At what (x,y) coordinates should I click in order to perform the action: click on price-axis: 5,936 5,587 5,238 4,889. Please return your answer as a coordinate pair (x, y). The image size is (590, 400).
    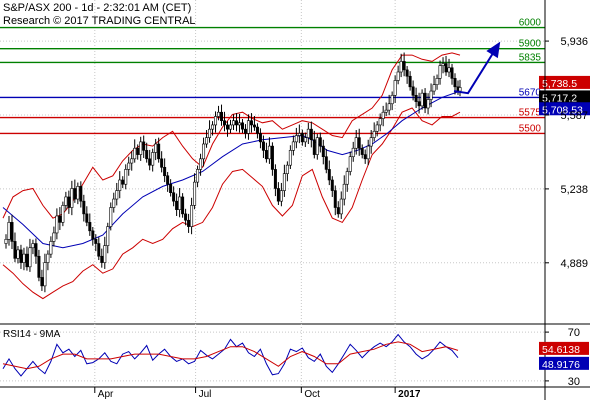
    Looking at the image, I should click on (566, 200).